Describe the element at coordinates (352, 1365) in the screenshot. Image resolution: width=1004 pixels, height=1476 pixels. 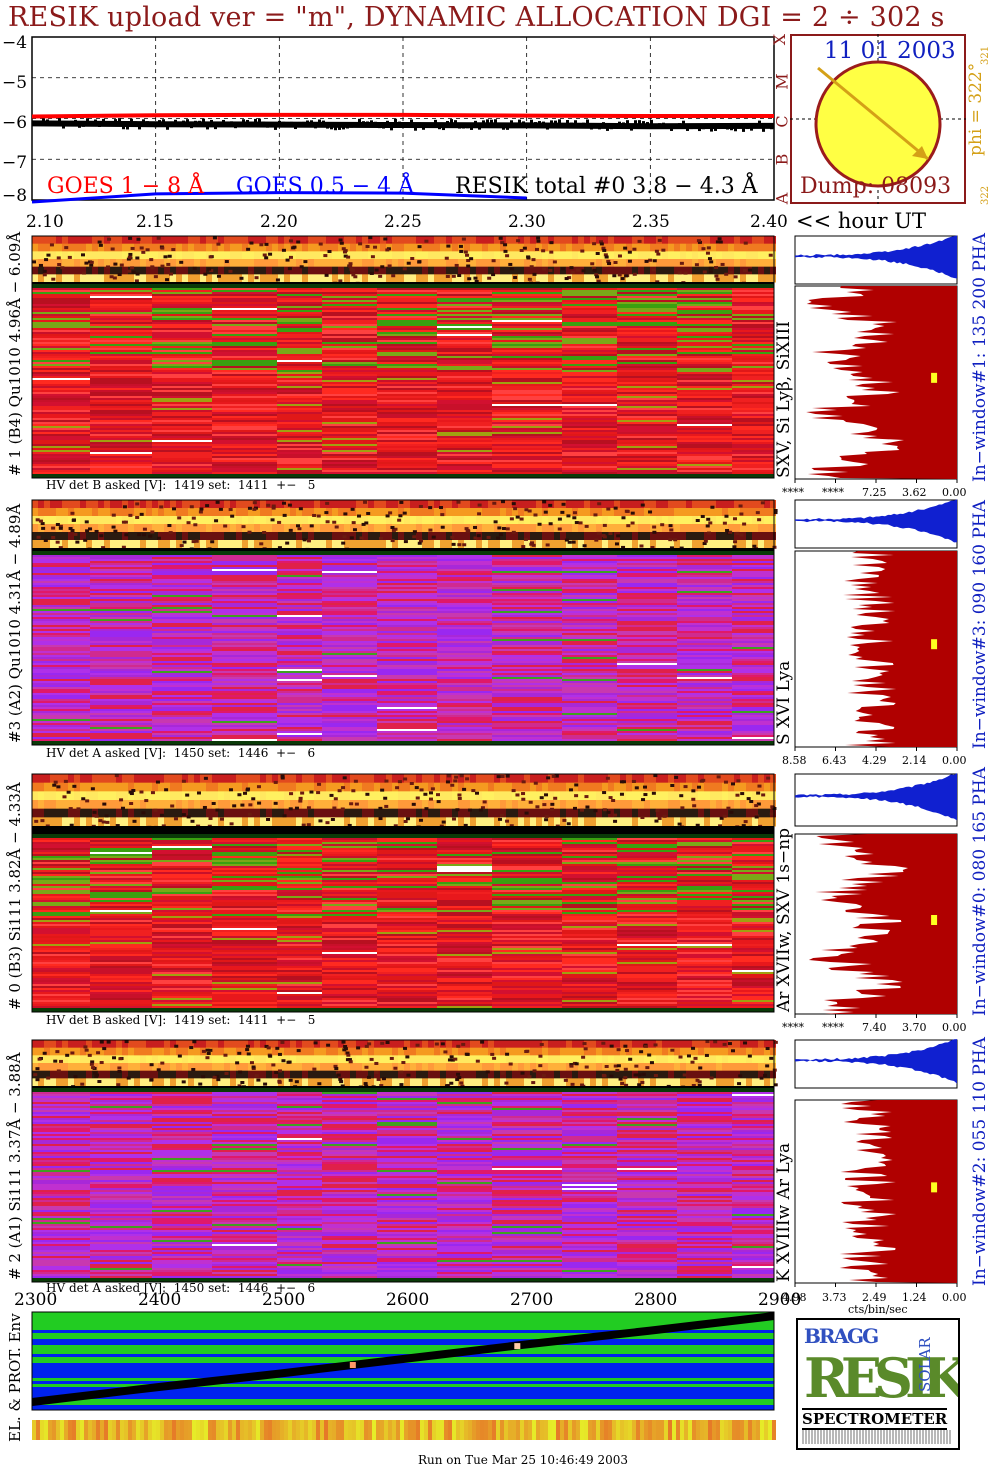
I see `env-marker` at that location.